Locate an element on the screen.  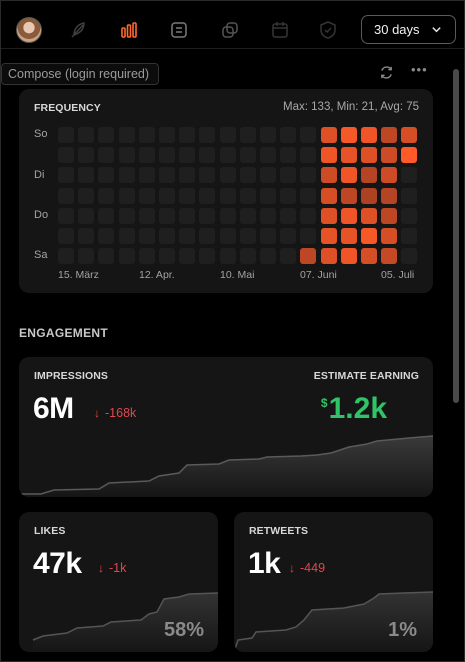
list-icon is located at coordinates (179, 30).